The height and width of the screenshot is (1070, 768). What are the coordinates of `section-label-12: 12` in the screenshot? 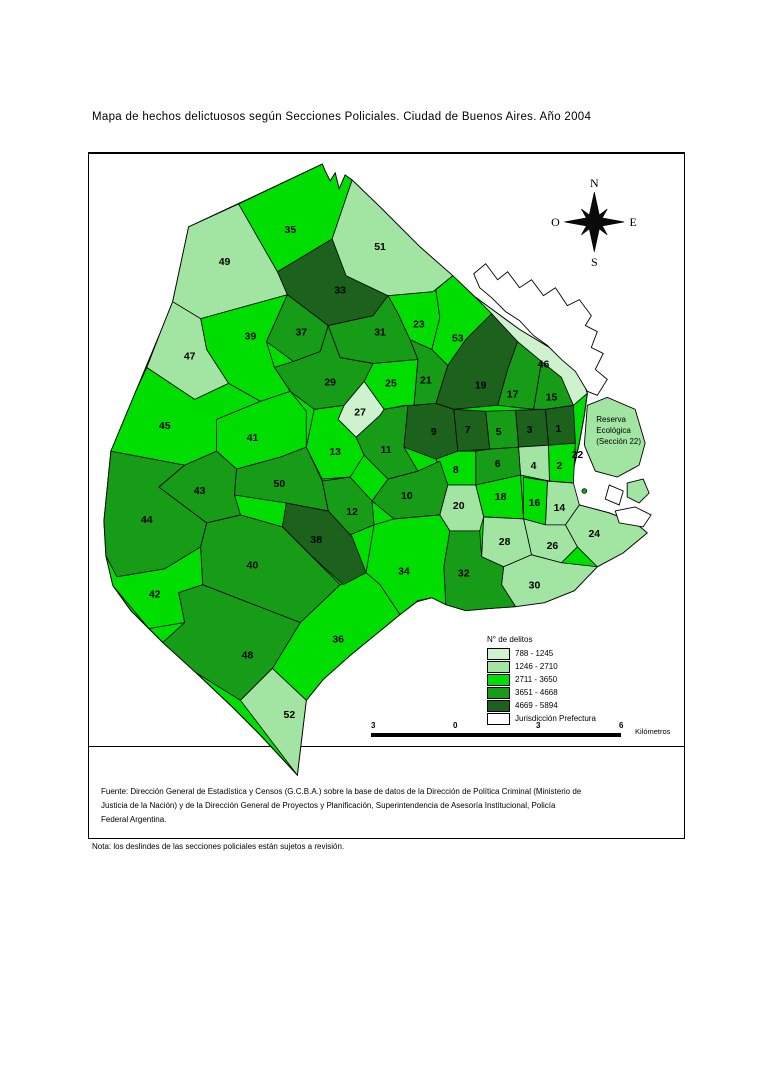 It's located at (352, 512).